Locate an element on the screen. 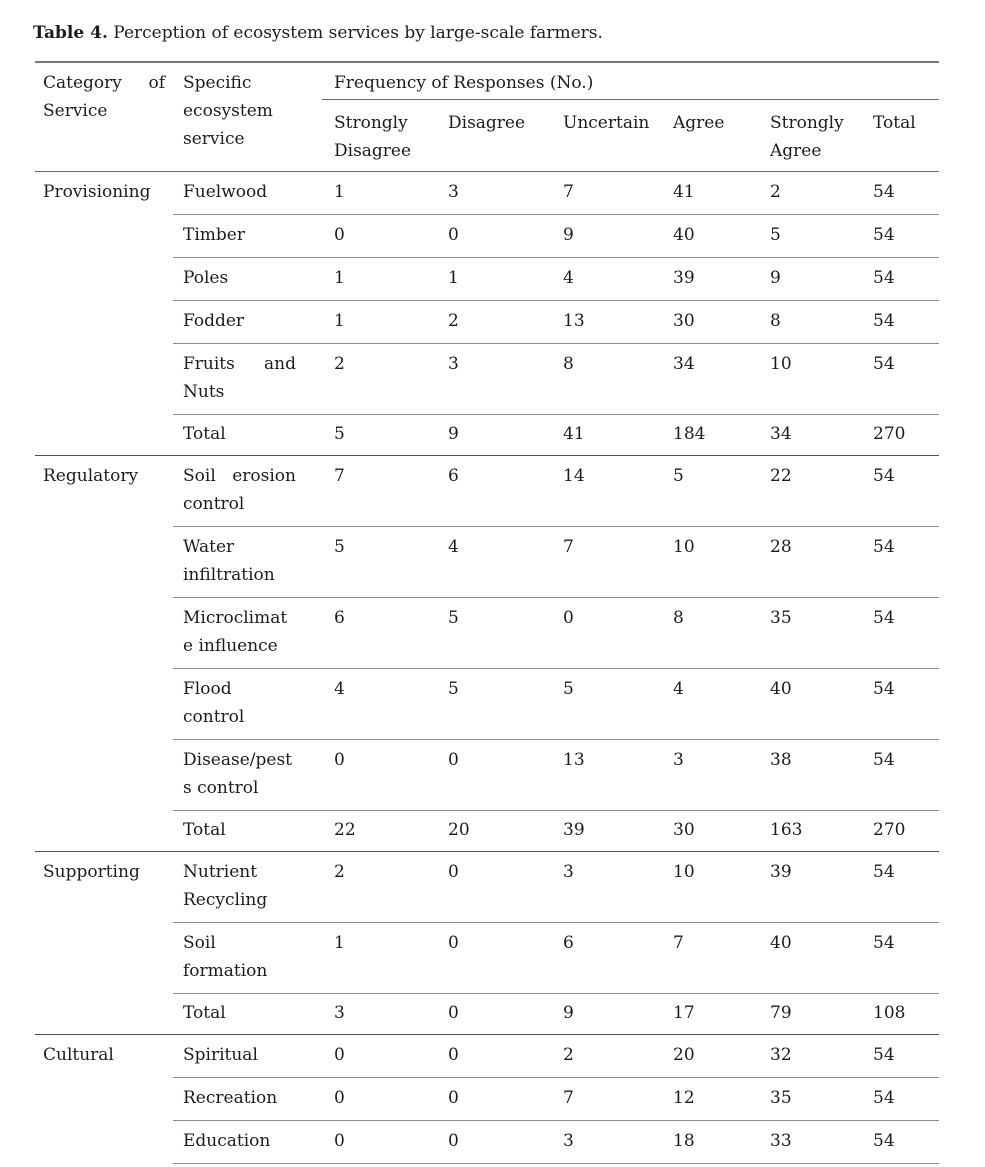 This screenshot has width=985, height=1167. table-row: Timber 0 0 9 40 5 54 is located at coordinates (487, 236).